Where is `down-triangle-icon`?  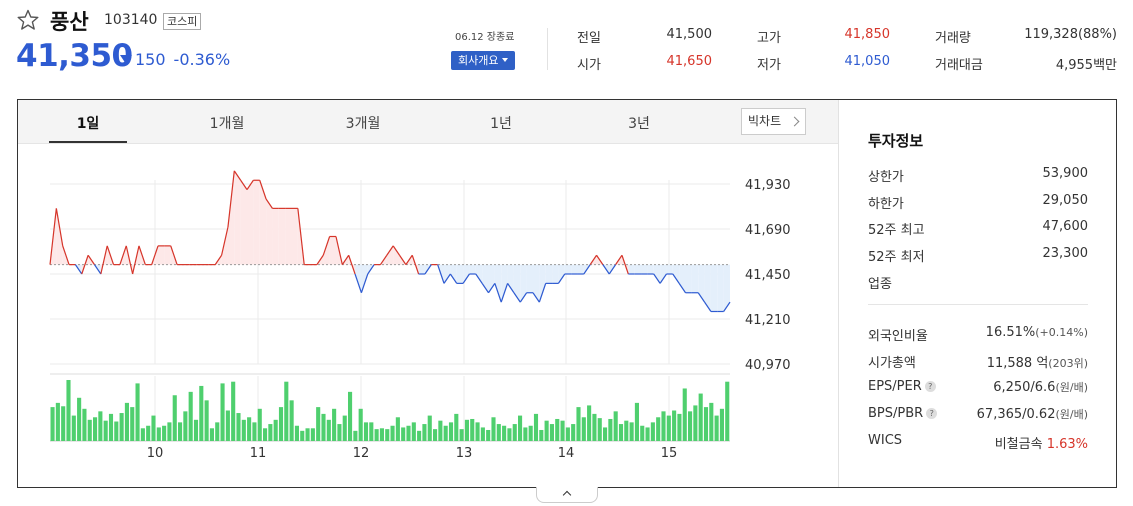 down-triangle-icon is located at coordinates (126, 59).